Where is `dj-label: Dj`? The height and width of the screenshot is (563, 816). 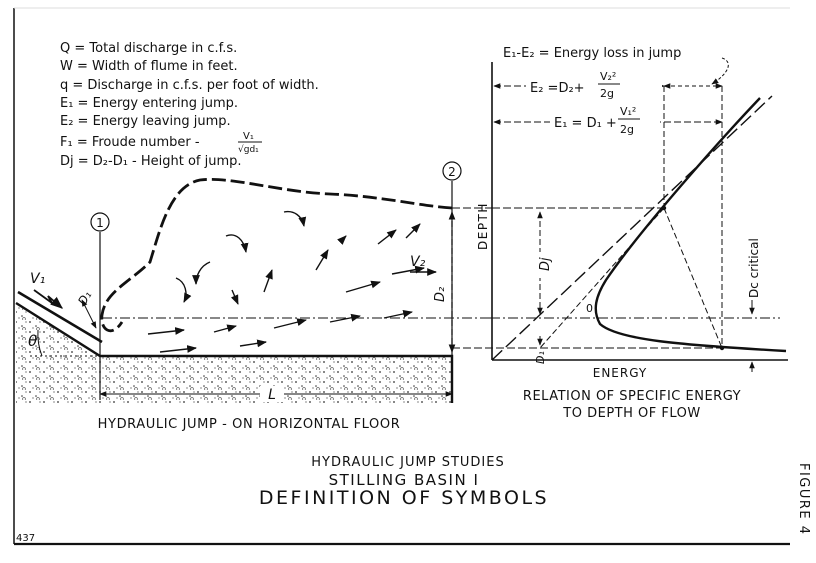 dj-label: Dj is located at coordinates (545, 264).